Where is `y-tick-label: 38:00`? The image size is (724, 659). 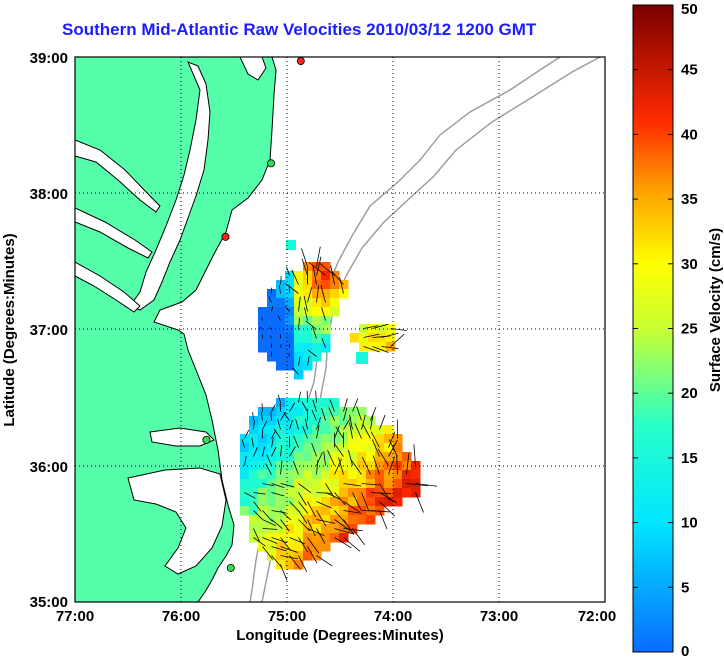
y-tick-label: 38:00 is located at coordinates (49, 194).